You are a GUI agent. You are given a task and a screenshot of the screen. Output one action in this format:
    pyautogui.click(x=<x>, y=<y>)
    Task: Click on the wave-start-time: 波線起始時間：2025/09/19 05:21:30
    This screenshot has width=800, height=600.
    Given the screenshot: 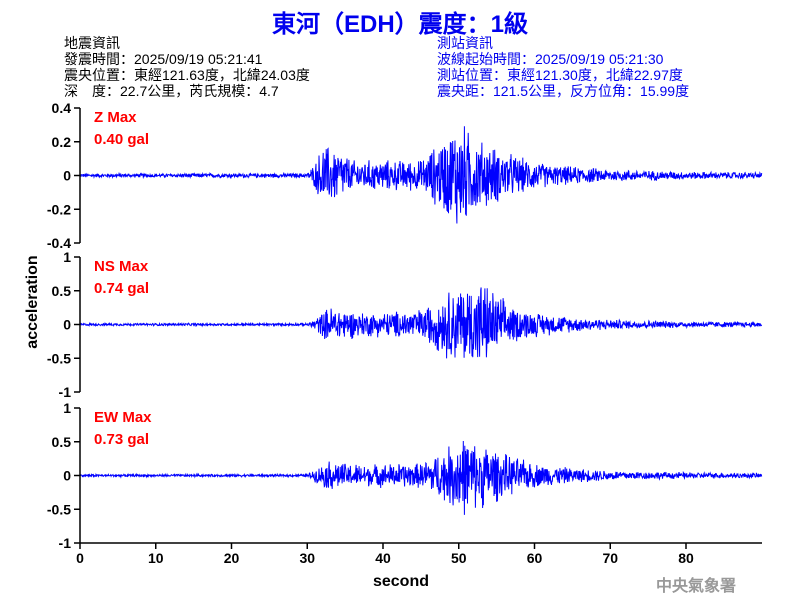 What is the action you would take?
    pyautogui.click(x=550, y=59)
    